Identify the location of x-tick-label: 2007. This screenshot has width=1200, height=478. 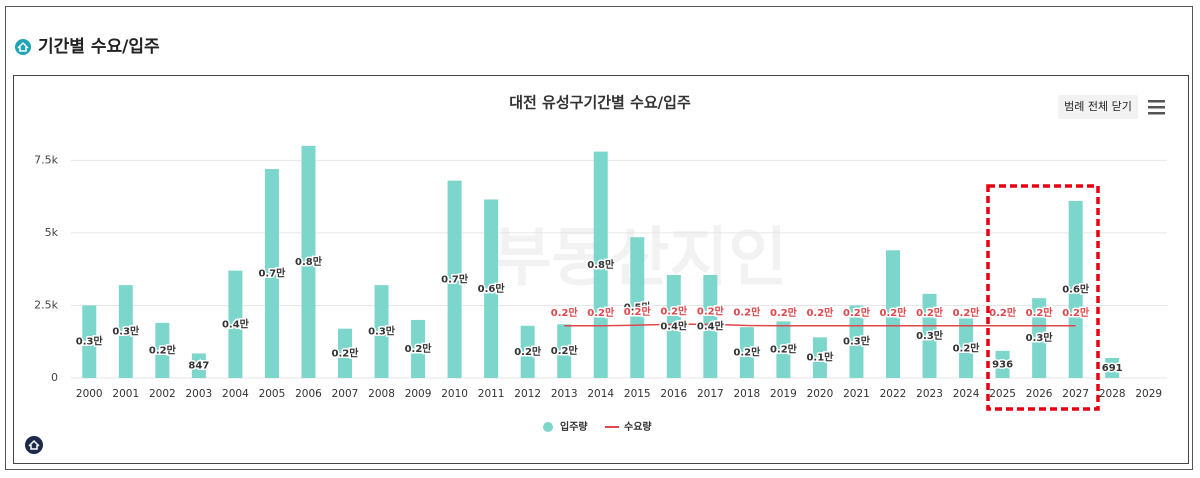
(345, 394).